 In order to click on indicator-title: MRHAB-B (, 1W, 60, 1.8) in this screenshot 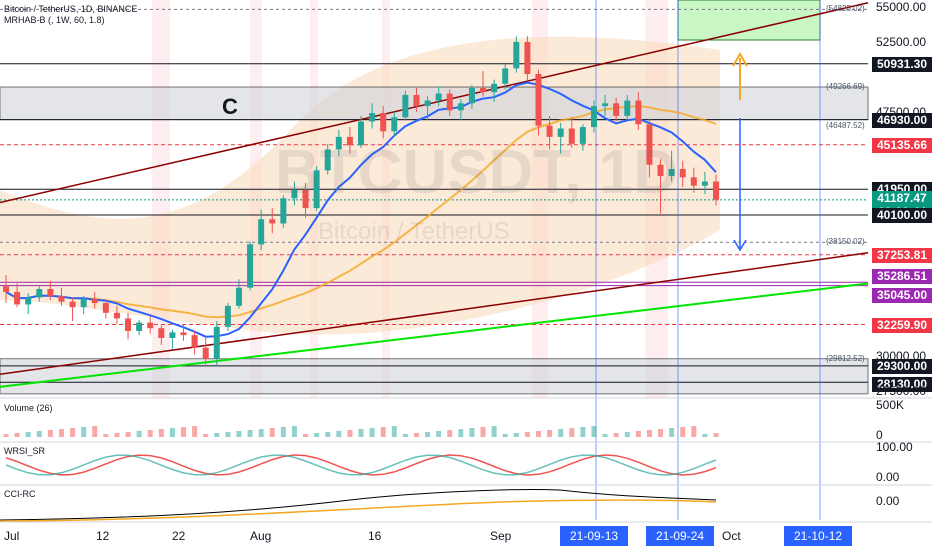, I will do `click(54, 20)`.